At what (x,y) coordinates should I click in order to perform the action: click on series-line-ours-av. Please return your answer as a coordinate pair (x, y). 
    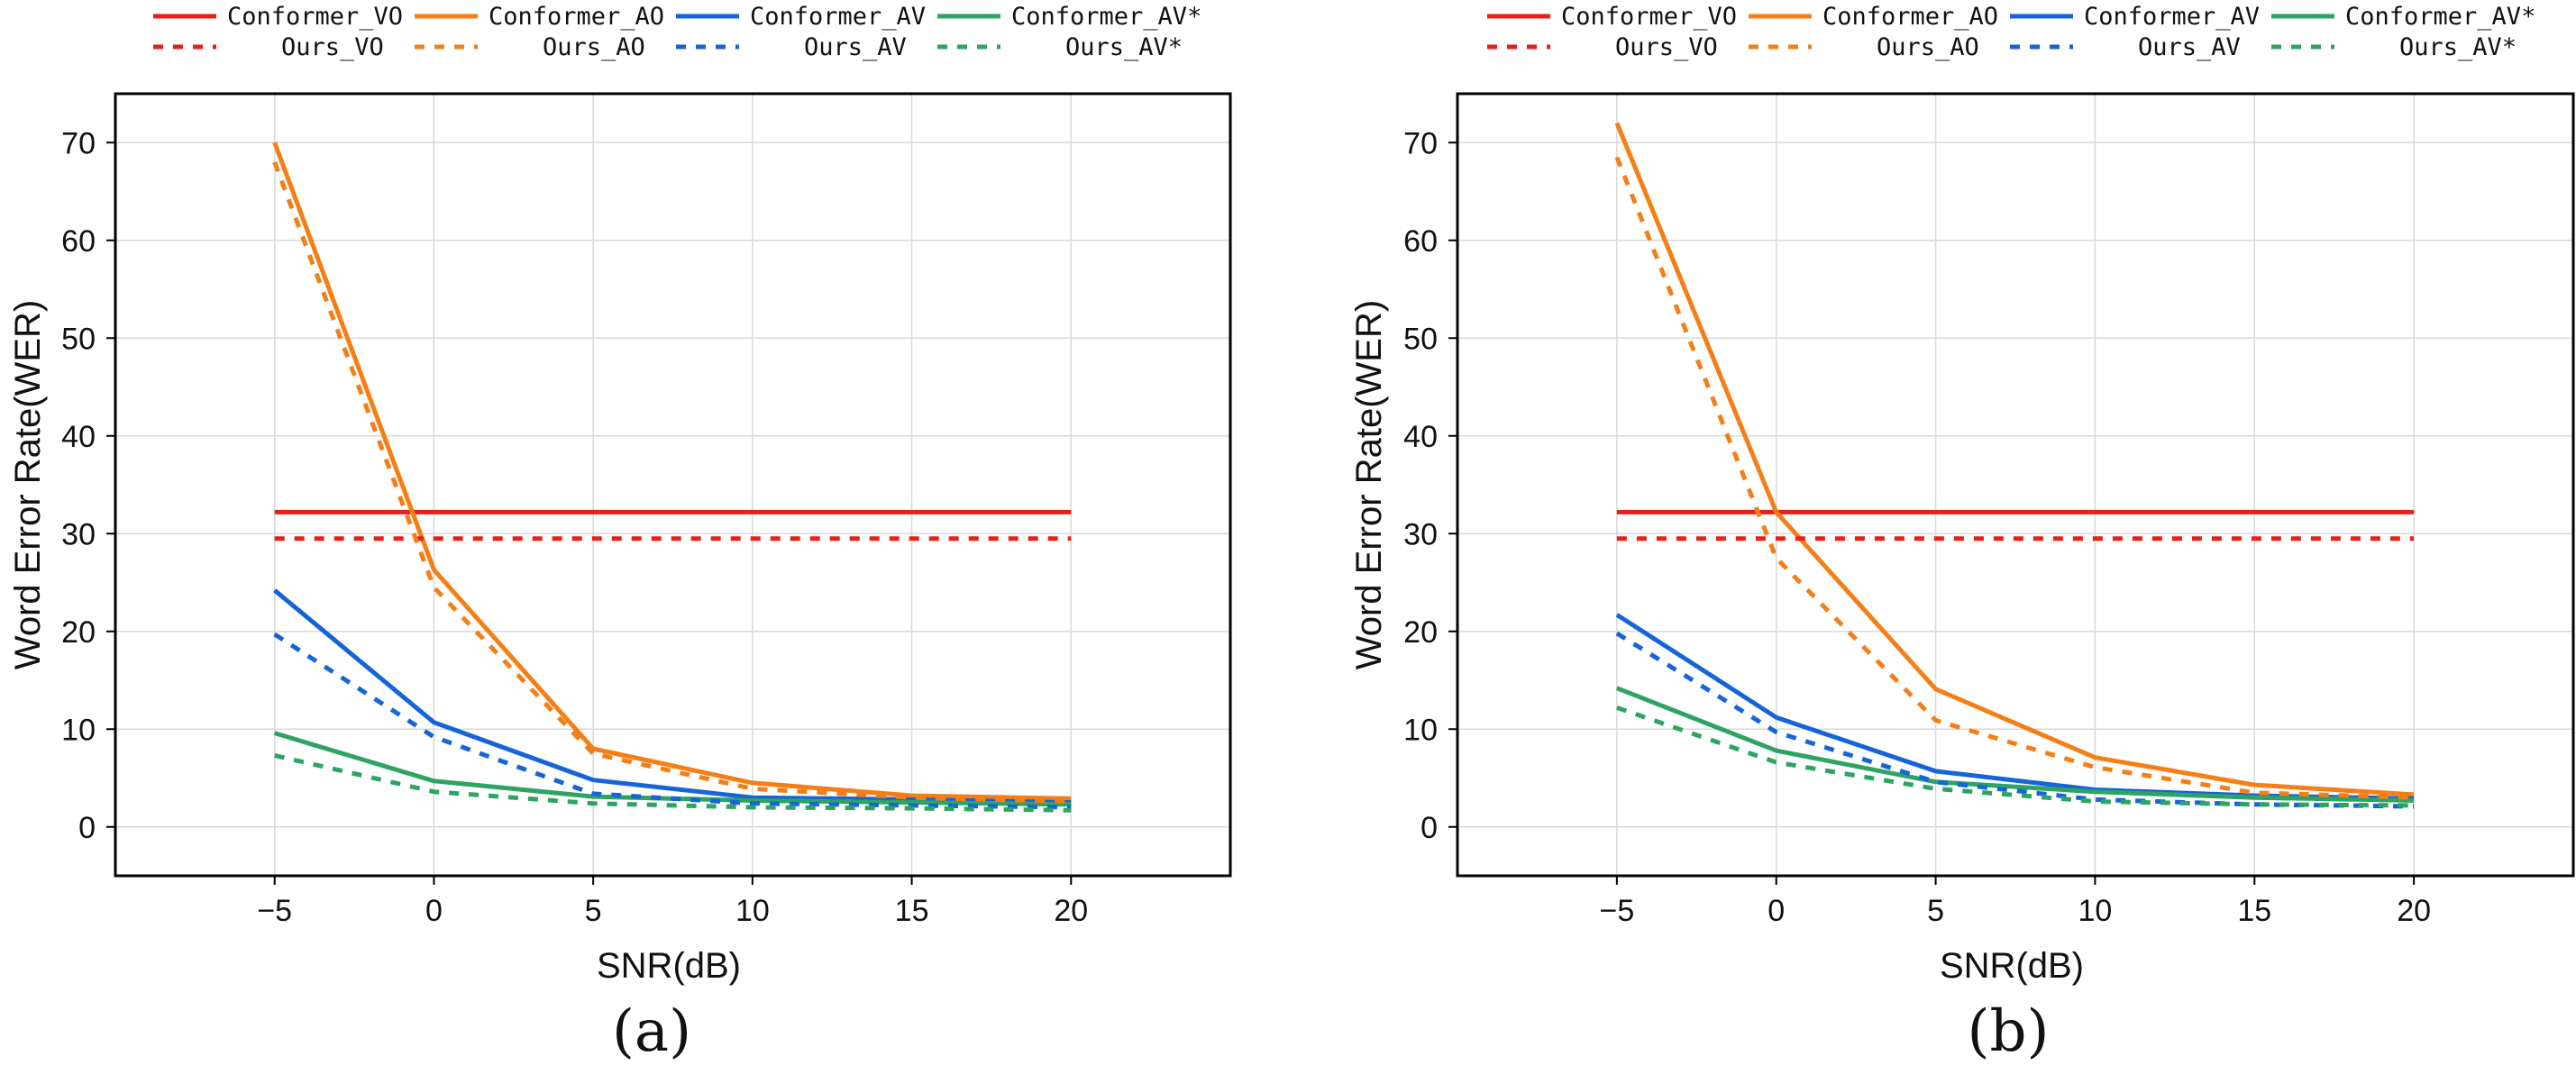
    Looking at the image, I should click on (672, 721).